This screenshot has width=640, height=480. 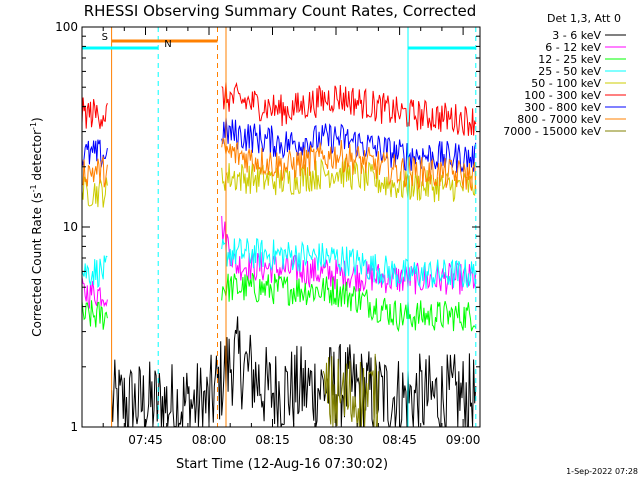 What do you see at coordinates (37, 264) in the screenshot?
I see `y-axis-label-base: Corrected Count Rate (s` at bounding box center [37, 264].